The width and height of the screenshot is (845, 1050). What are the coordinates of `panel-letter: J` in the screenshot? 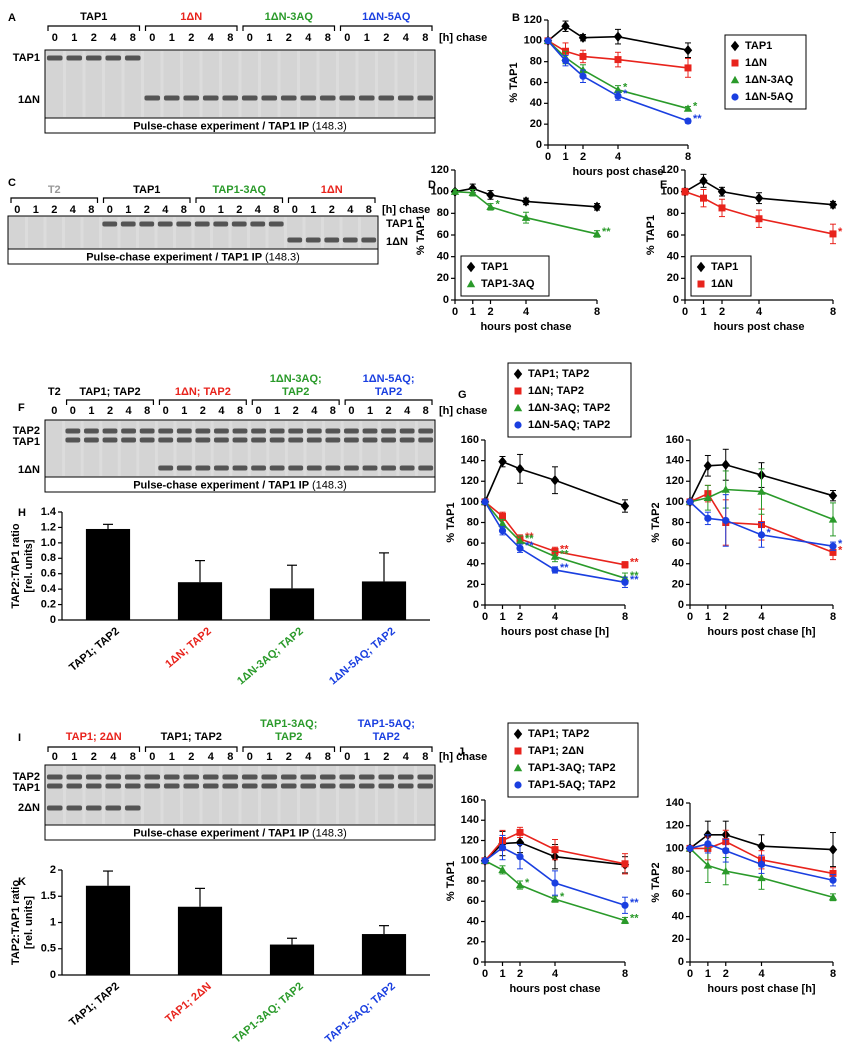 It's located at (461, 752).